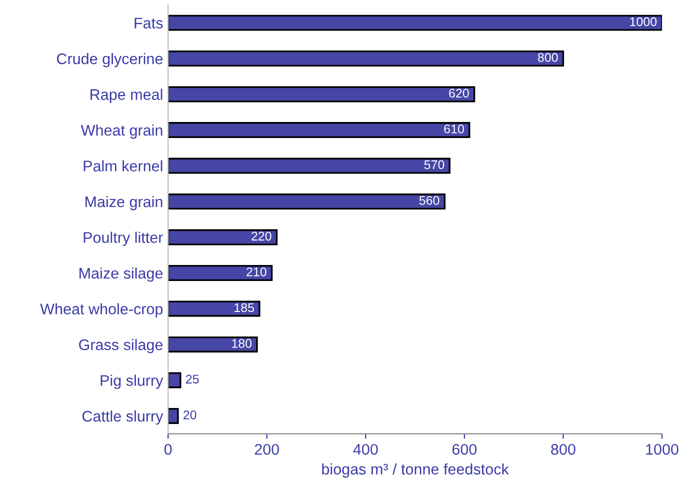  I want to click on x-tick-label: 800, so click(563, 449).